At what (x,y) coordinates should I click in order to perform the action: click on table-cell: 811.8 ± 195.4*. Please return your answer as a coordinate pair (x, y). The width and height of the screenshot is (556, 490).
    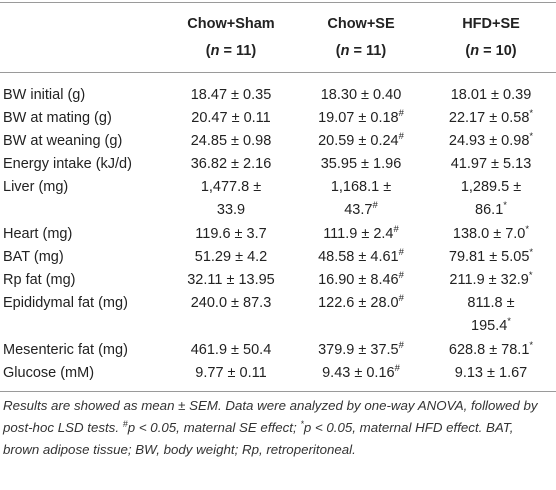
    Looking at the image, I should click on (491, 315).